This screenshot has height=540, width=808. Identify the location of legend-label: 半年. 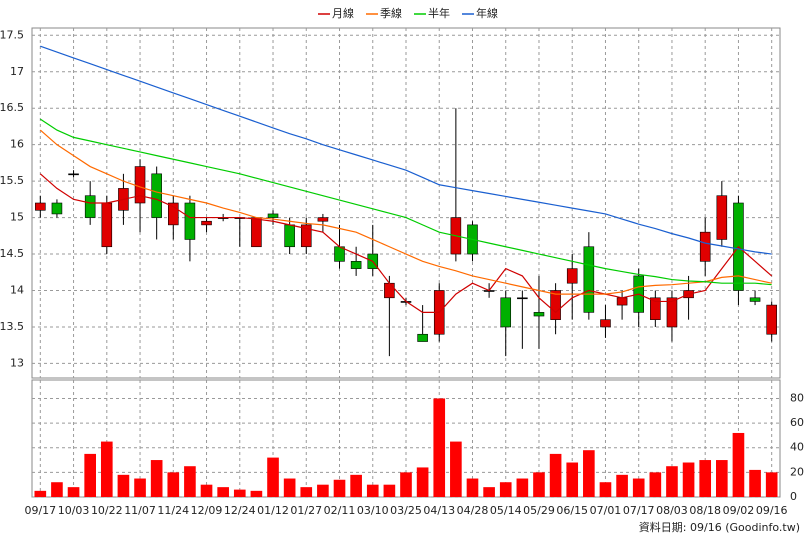
(439, 13).